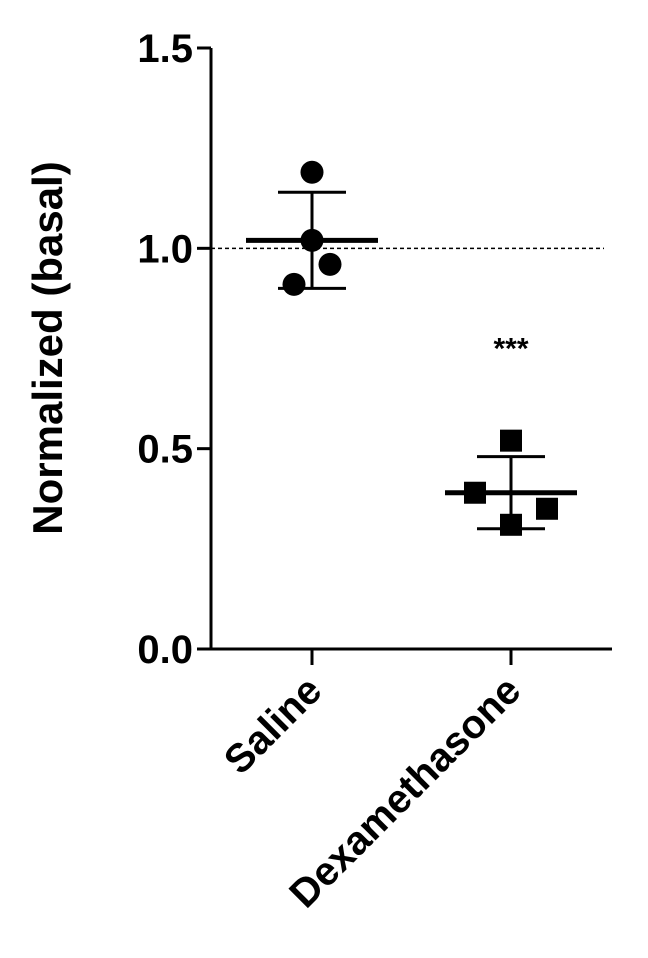  What do you see at coordinates (165, 450) in the screenshot?
I see `y-tick-label: 0.5` at bounding box center [165, 450].